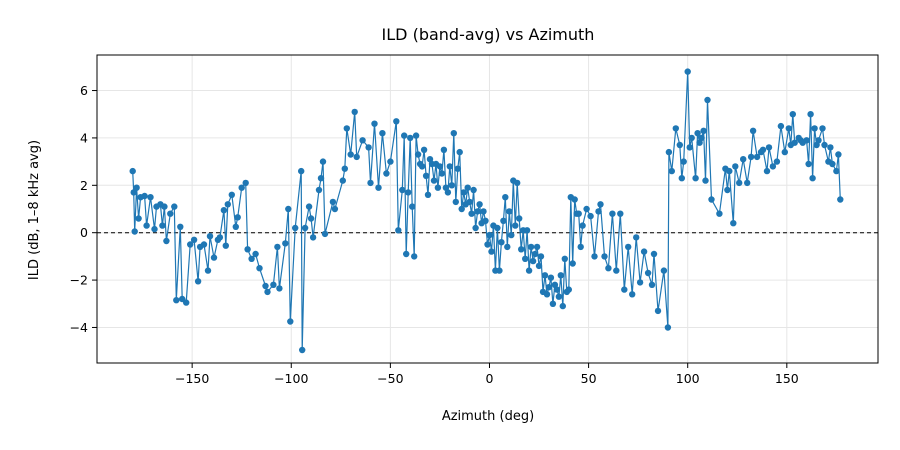 This screenshot has height=450, width=900. I want to click on x-tick-label: −150, so click(192, 378).